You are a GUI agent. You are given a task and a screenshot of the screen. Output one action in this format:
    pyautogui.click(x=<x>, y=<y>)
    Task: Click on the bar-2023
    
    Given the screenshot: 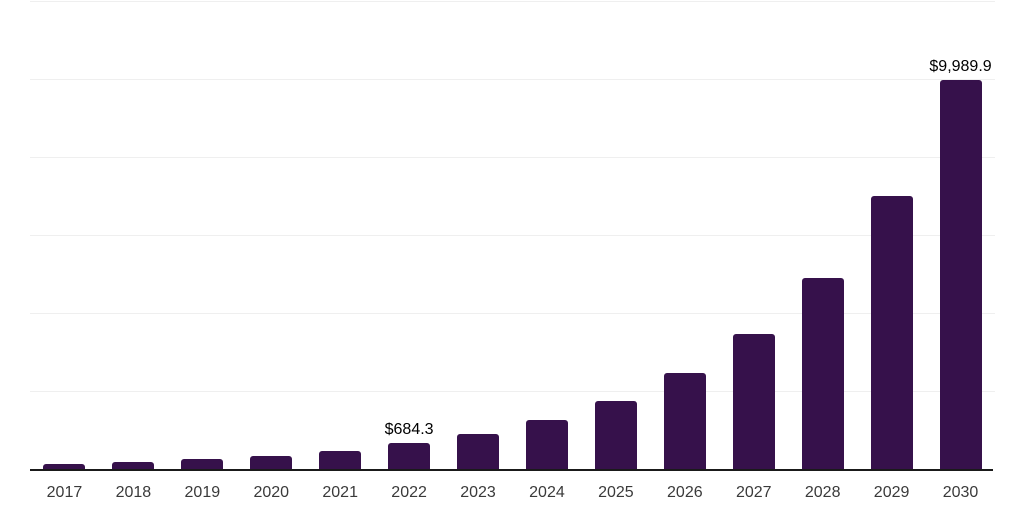 What is the action you would take?
    pyautogui.click(x=478, y=452)
    